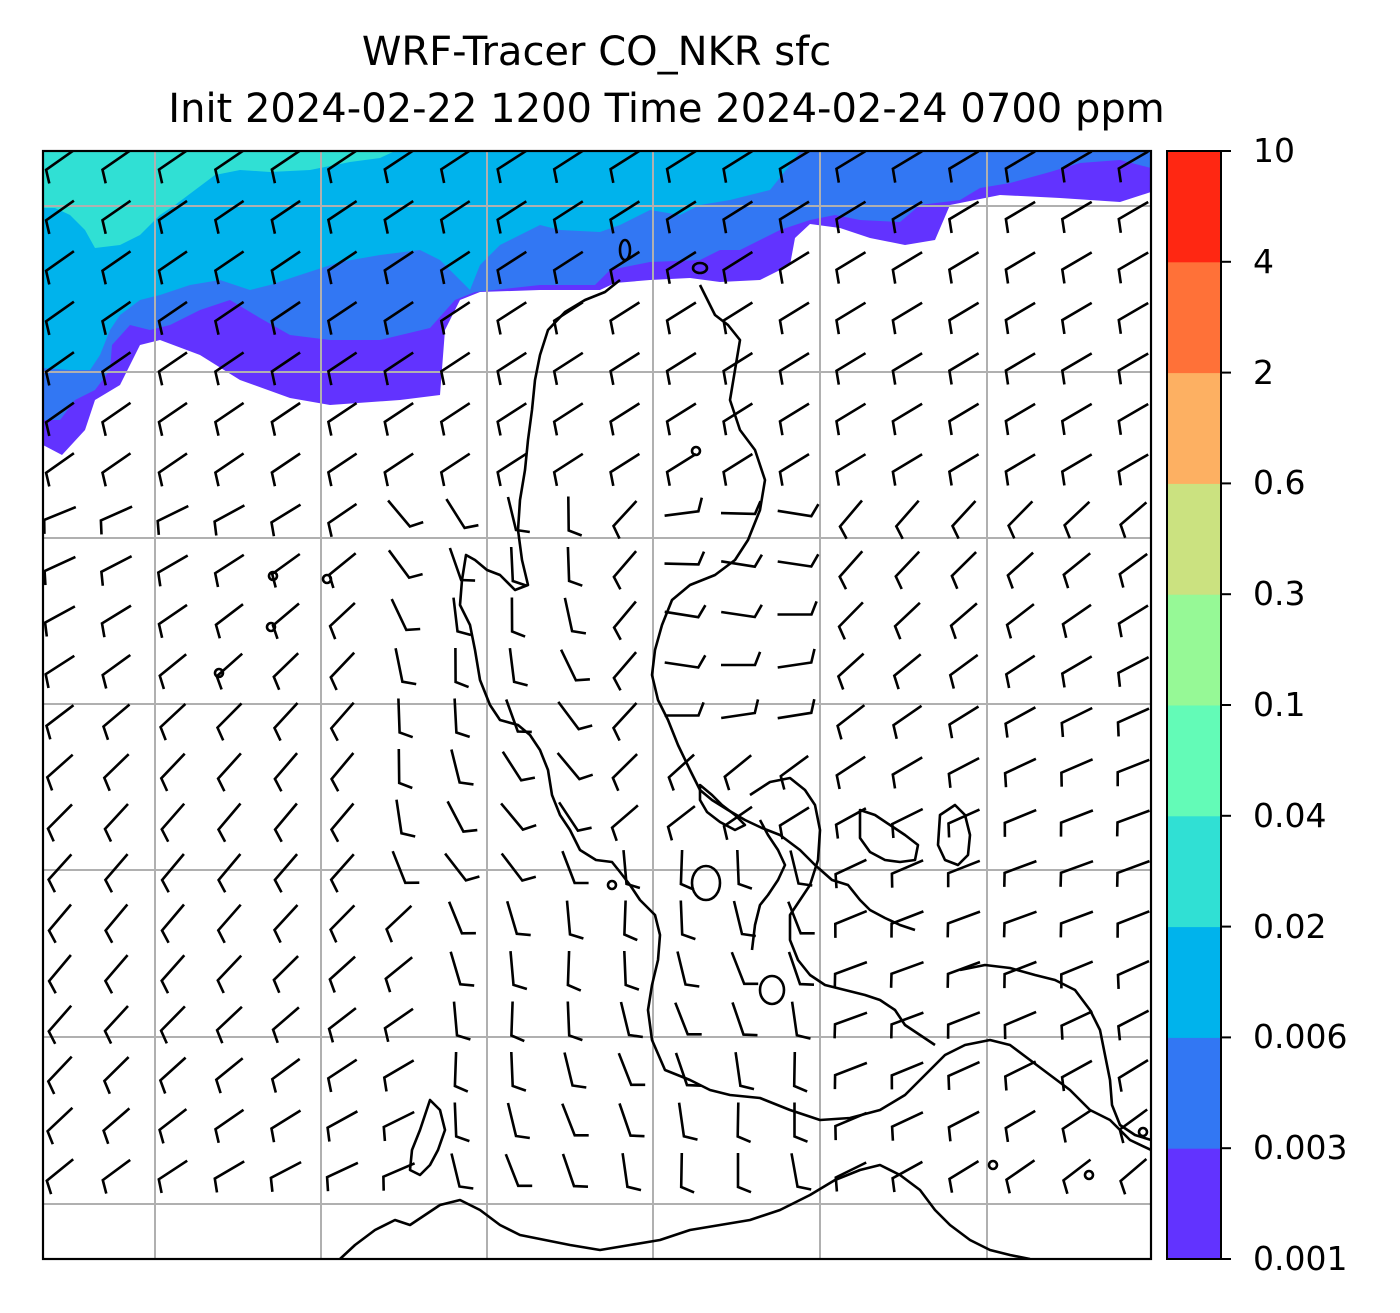  I want to click on colorbar-tick-label: 0.001, so click(1300, 1258).